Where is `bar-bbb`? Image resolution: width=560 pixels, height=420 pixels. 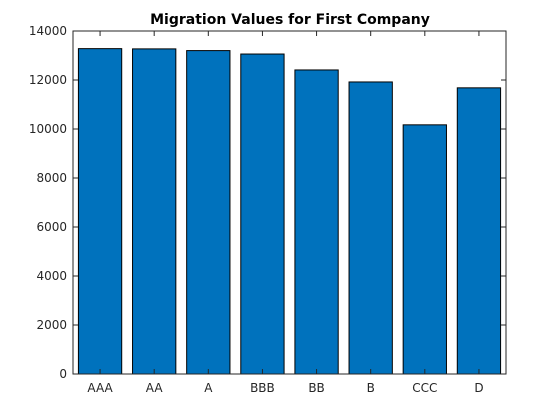 bar-bbb is located at coordinates (262, 214).